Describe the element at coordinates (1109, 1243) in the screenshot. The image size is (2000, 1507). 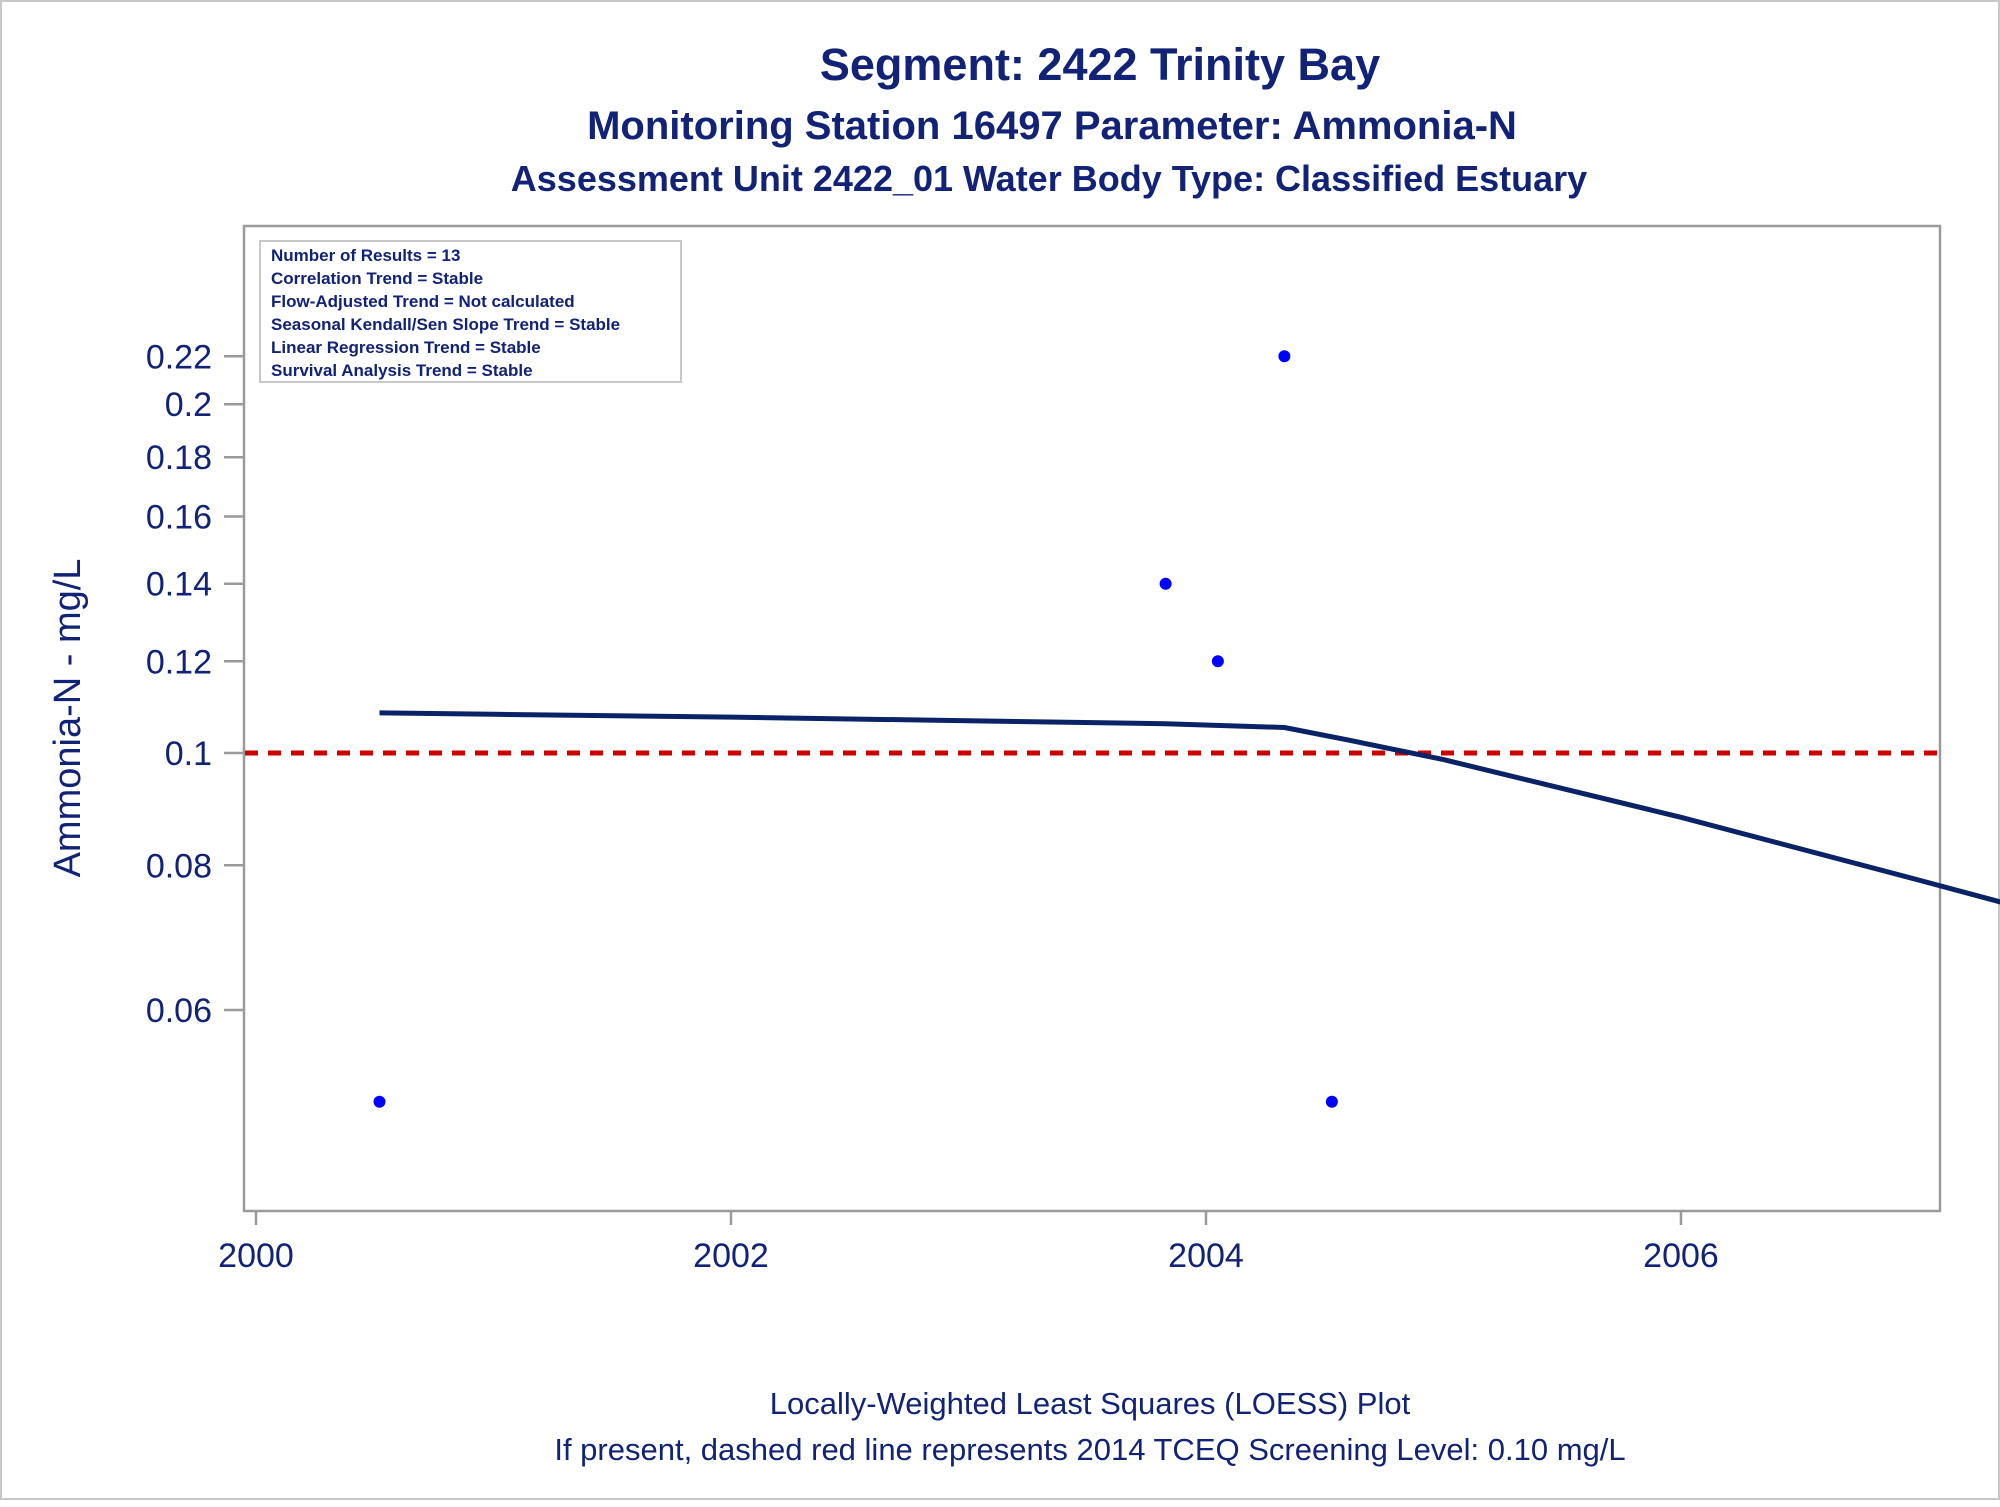
I see `x-axis: 20002002200420062008201020122014` at that location.